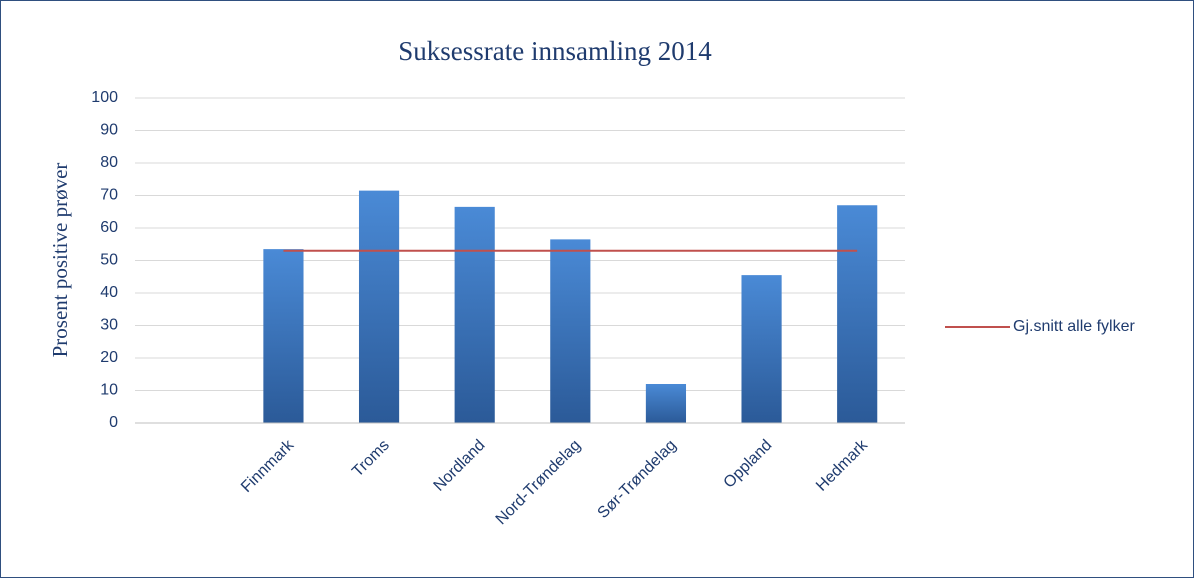 This screenshot has width=1194, height=578. I want to click on y-tick-label: 80, so click(109, 162).